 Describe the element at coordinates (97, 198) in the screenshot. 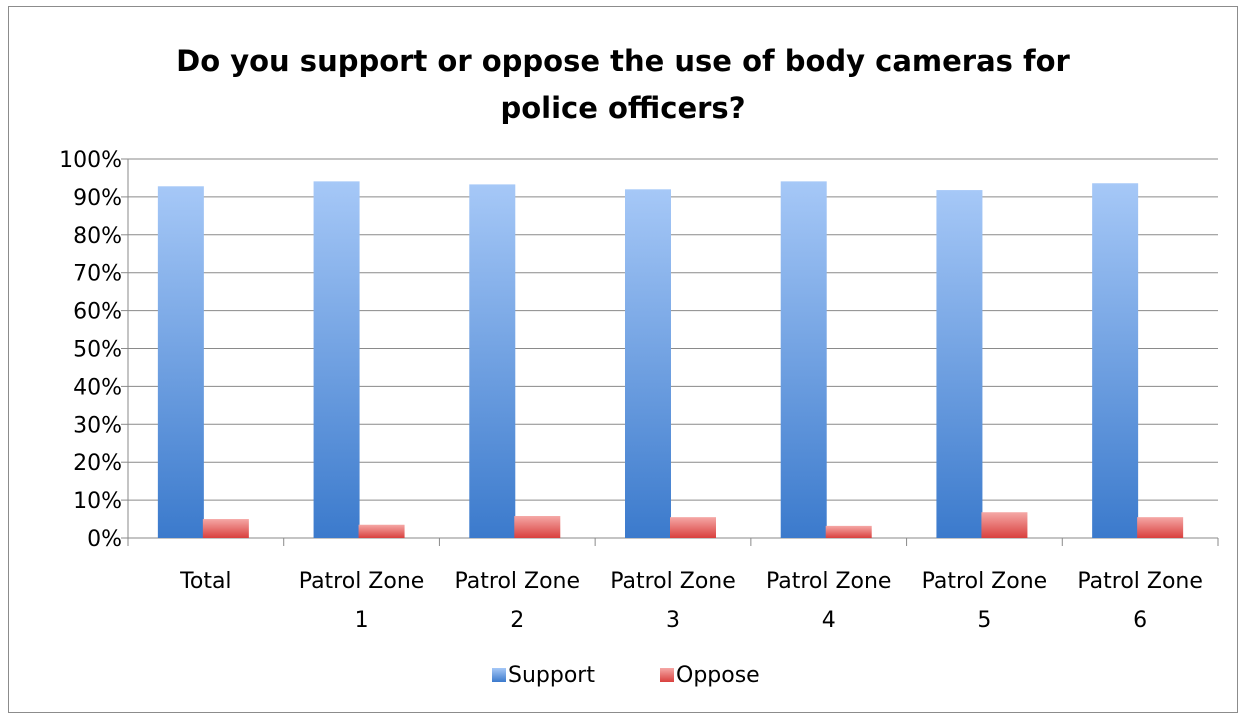

I see `y-tick-label: 90%` at that location.